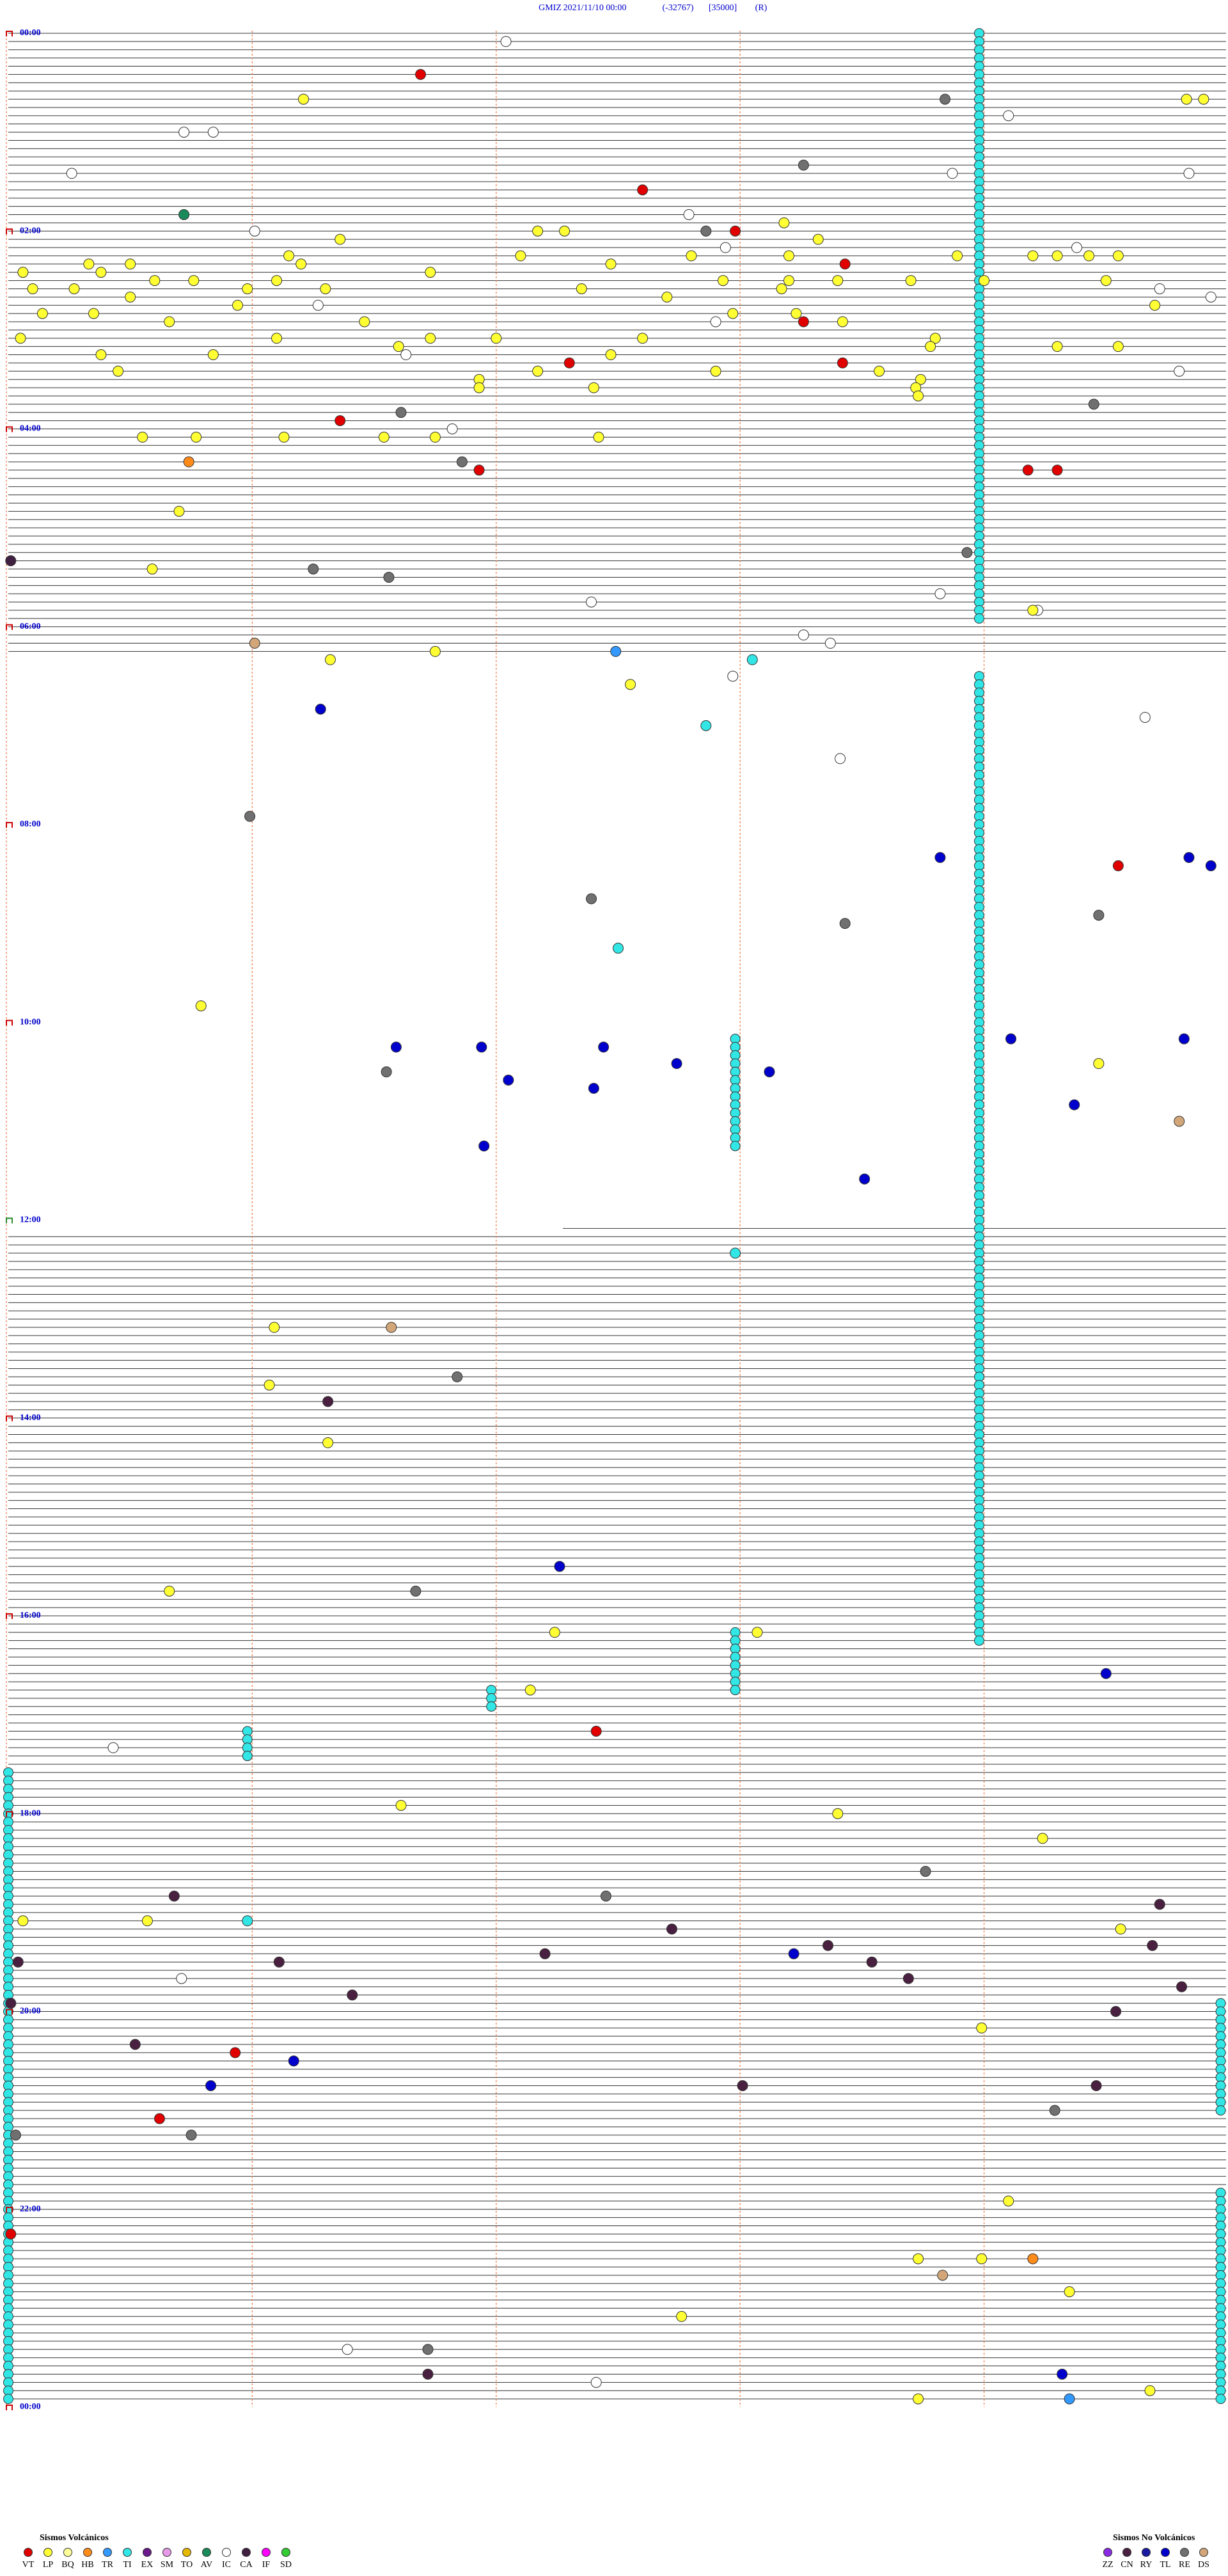 The image size is (1228, 2576). Describe the element at coordinates (206, 2565) in the screenshot. I see `legend-label: AV` at that location.